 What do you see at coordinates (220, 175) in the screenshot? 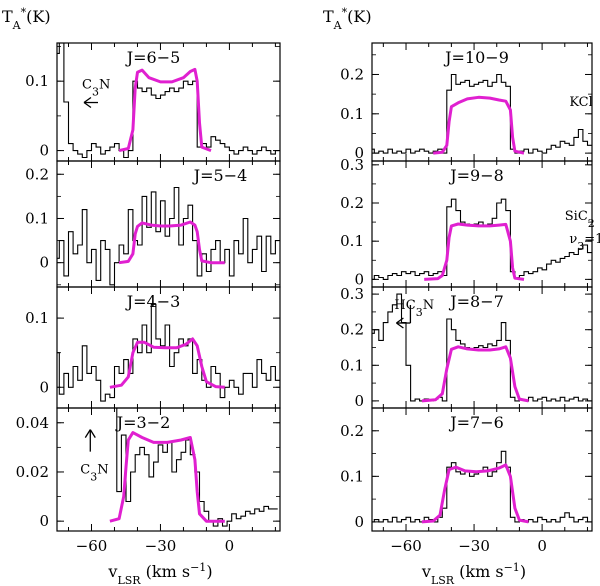
I see `panel-label: J=5−4` at bounding box center [220, 175].